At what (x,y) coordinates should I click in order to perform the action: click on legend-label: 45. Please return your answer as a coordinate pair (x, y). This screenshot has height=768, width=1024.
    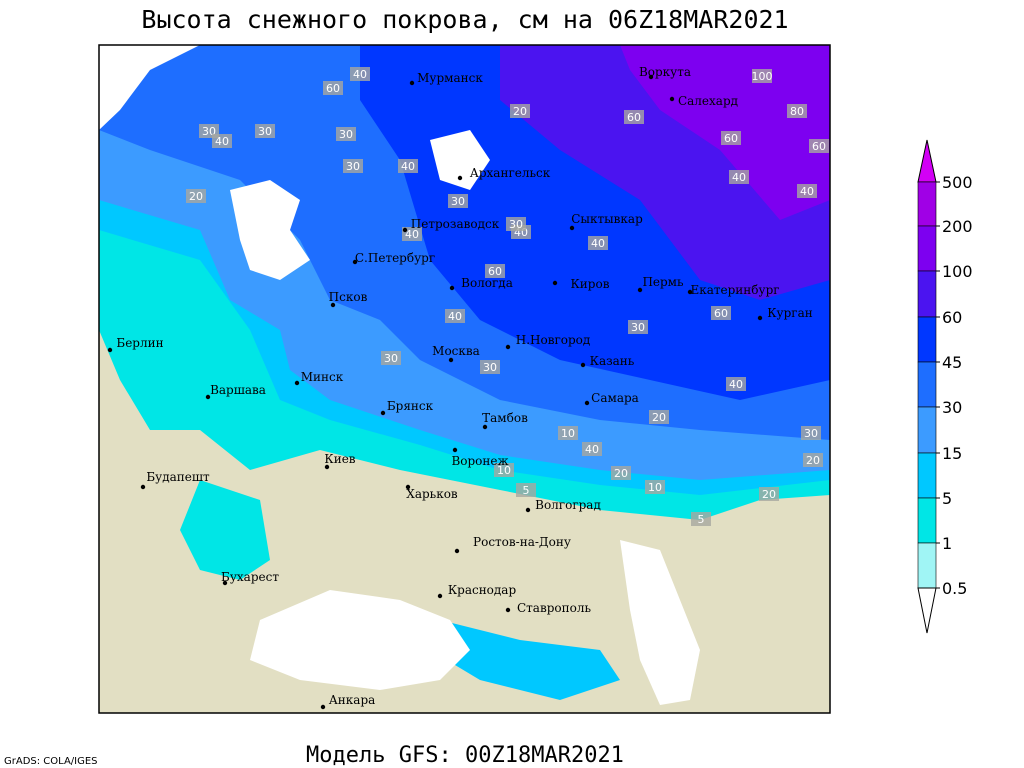
    Looking at the image, I should click on (952, 362).